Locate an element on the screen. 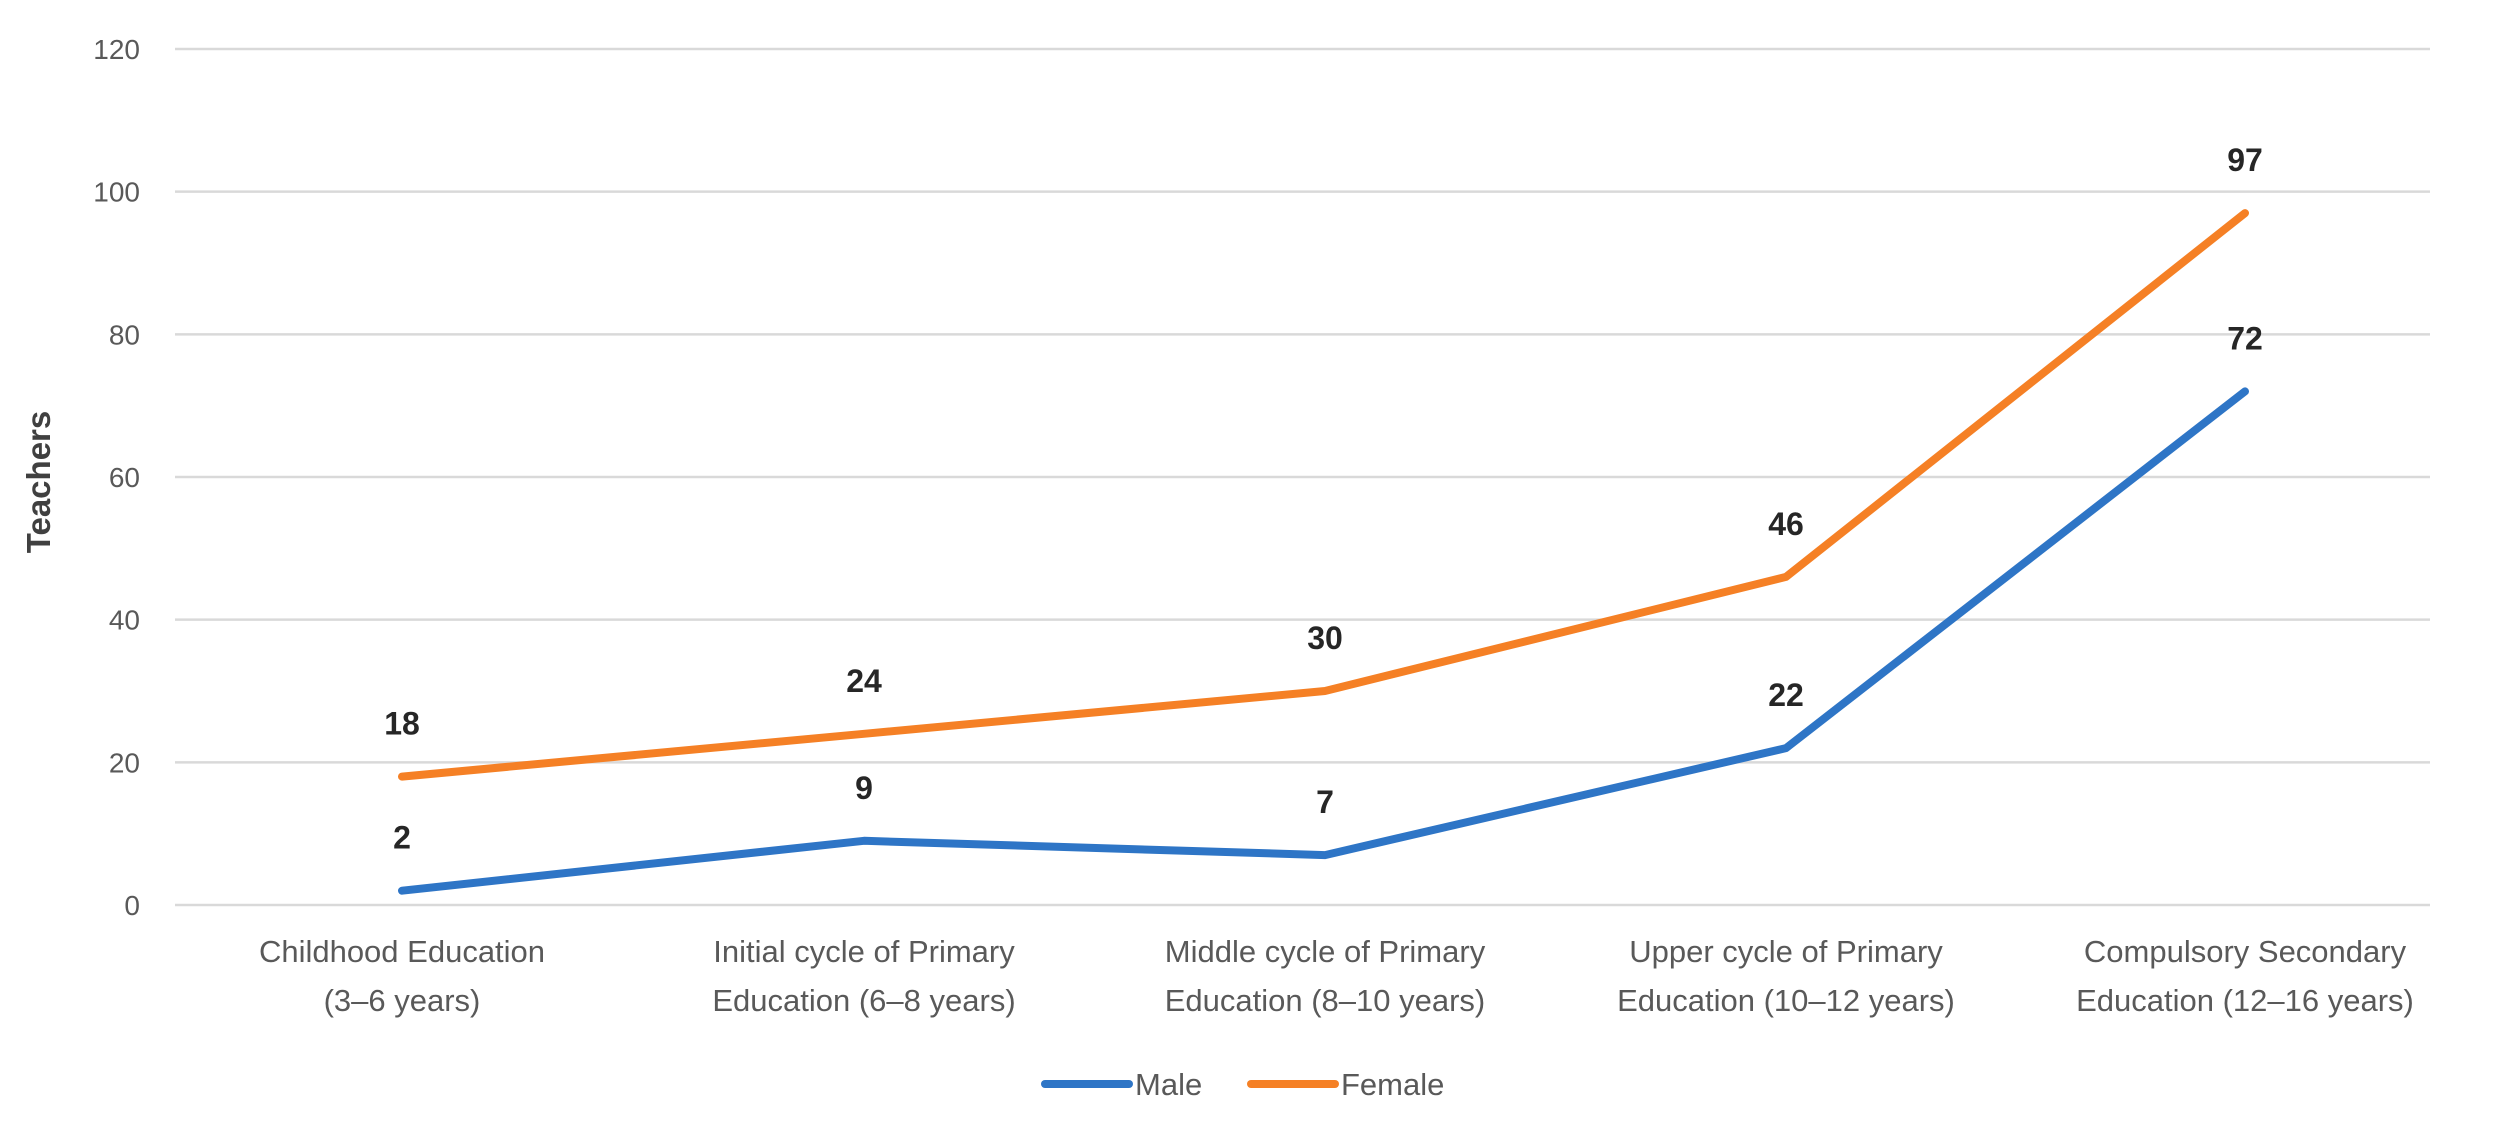 This screenshot has height=1125, width=2508. legend-label-female: Female is located at coordinates (1392, 1084).